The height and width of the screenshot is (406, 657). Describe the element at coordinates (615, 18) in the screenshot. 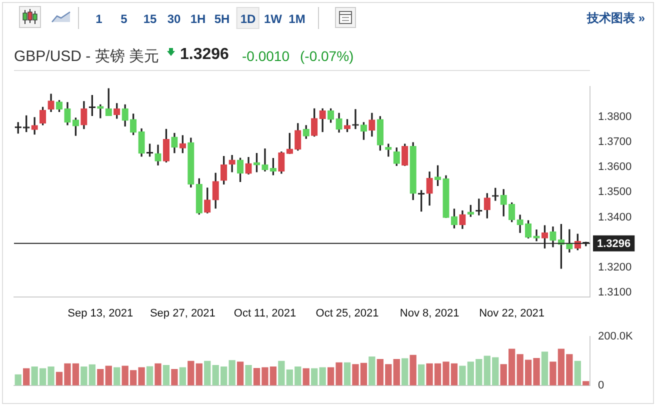

I see `text: 技术图表 »` at that location.